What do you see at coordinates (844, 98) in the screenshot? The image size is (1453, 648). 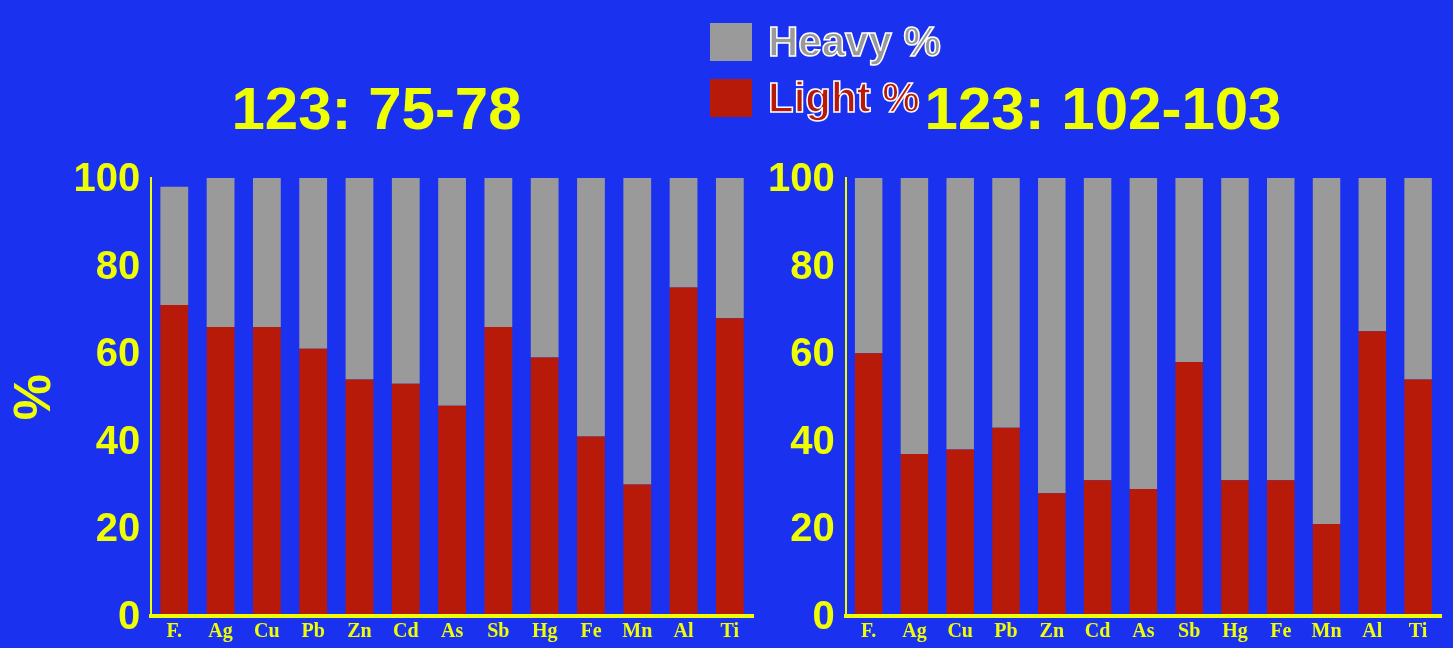 I see `legend-label: Light %` at bounding box center [844, 98].